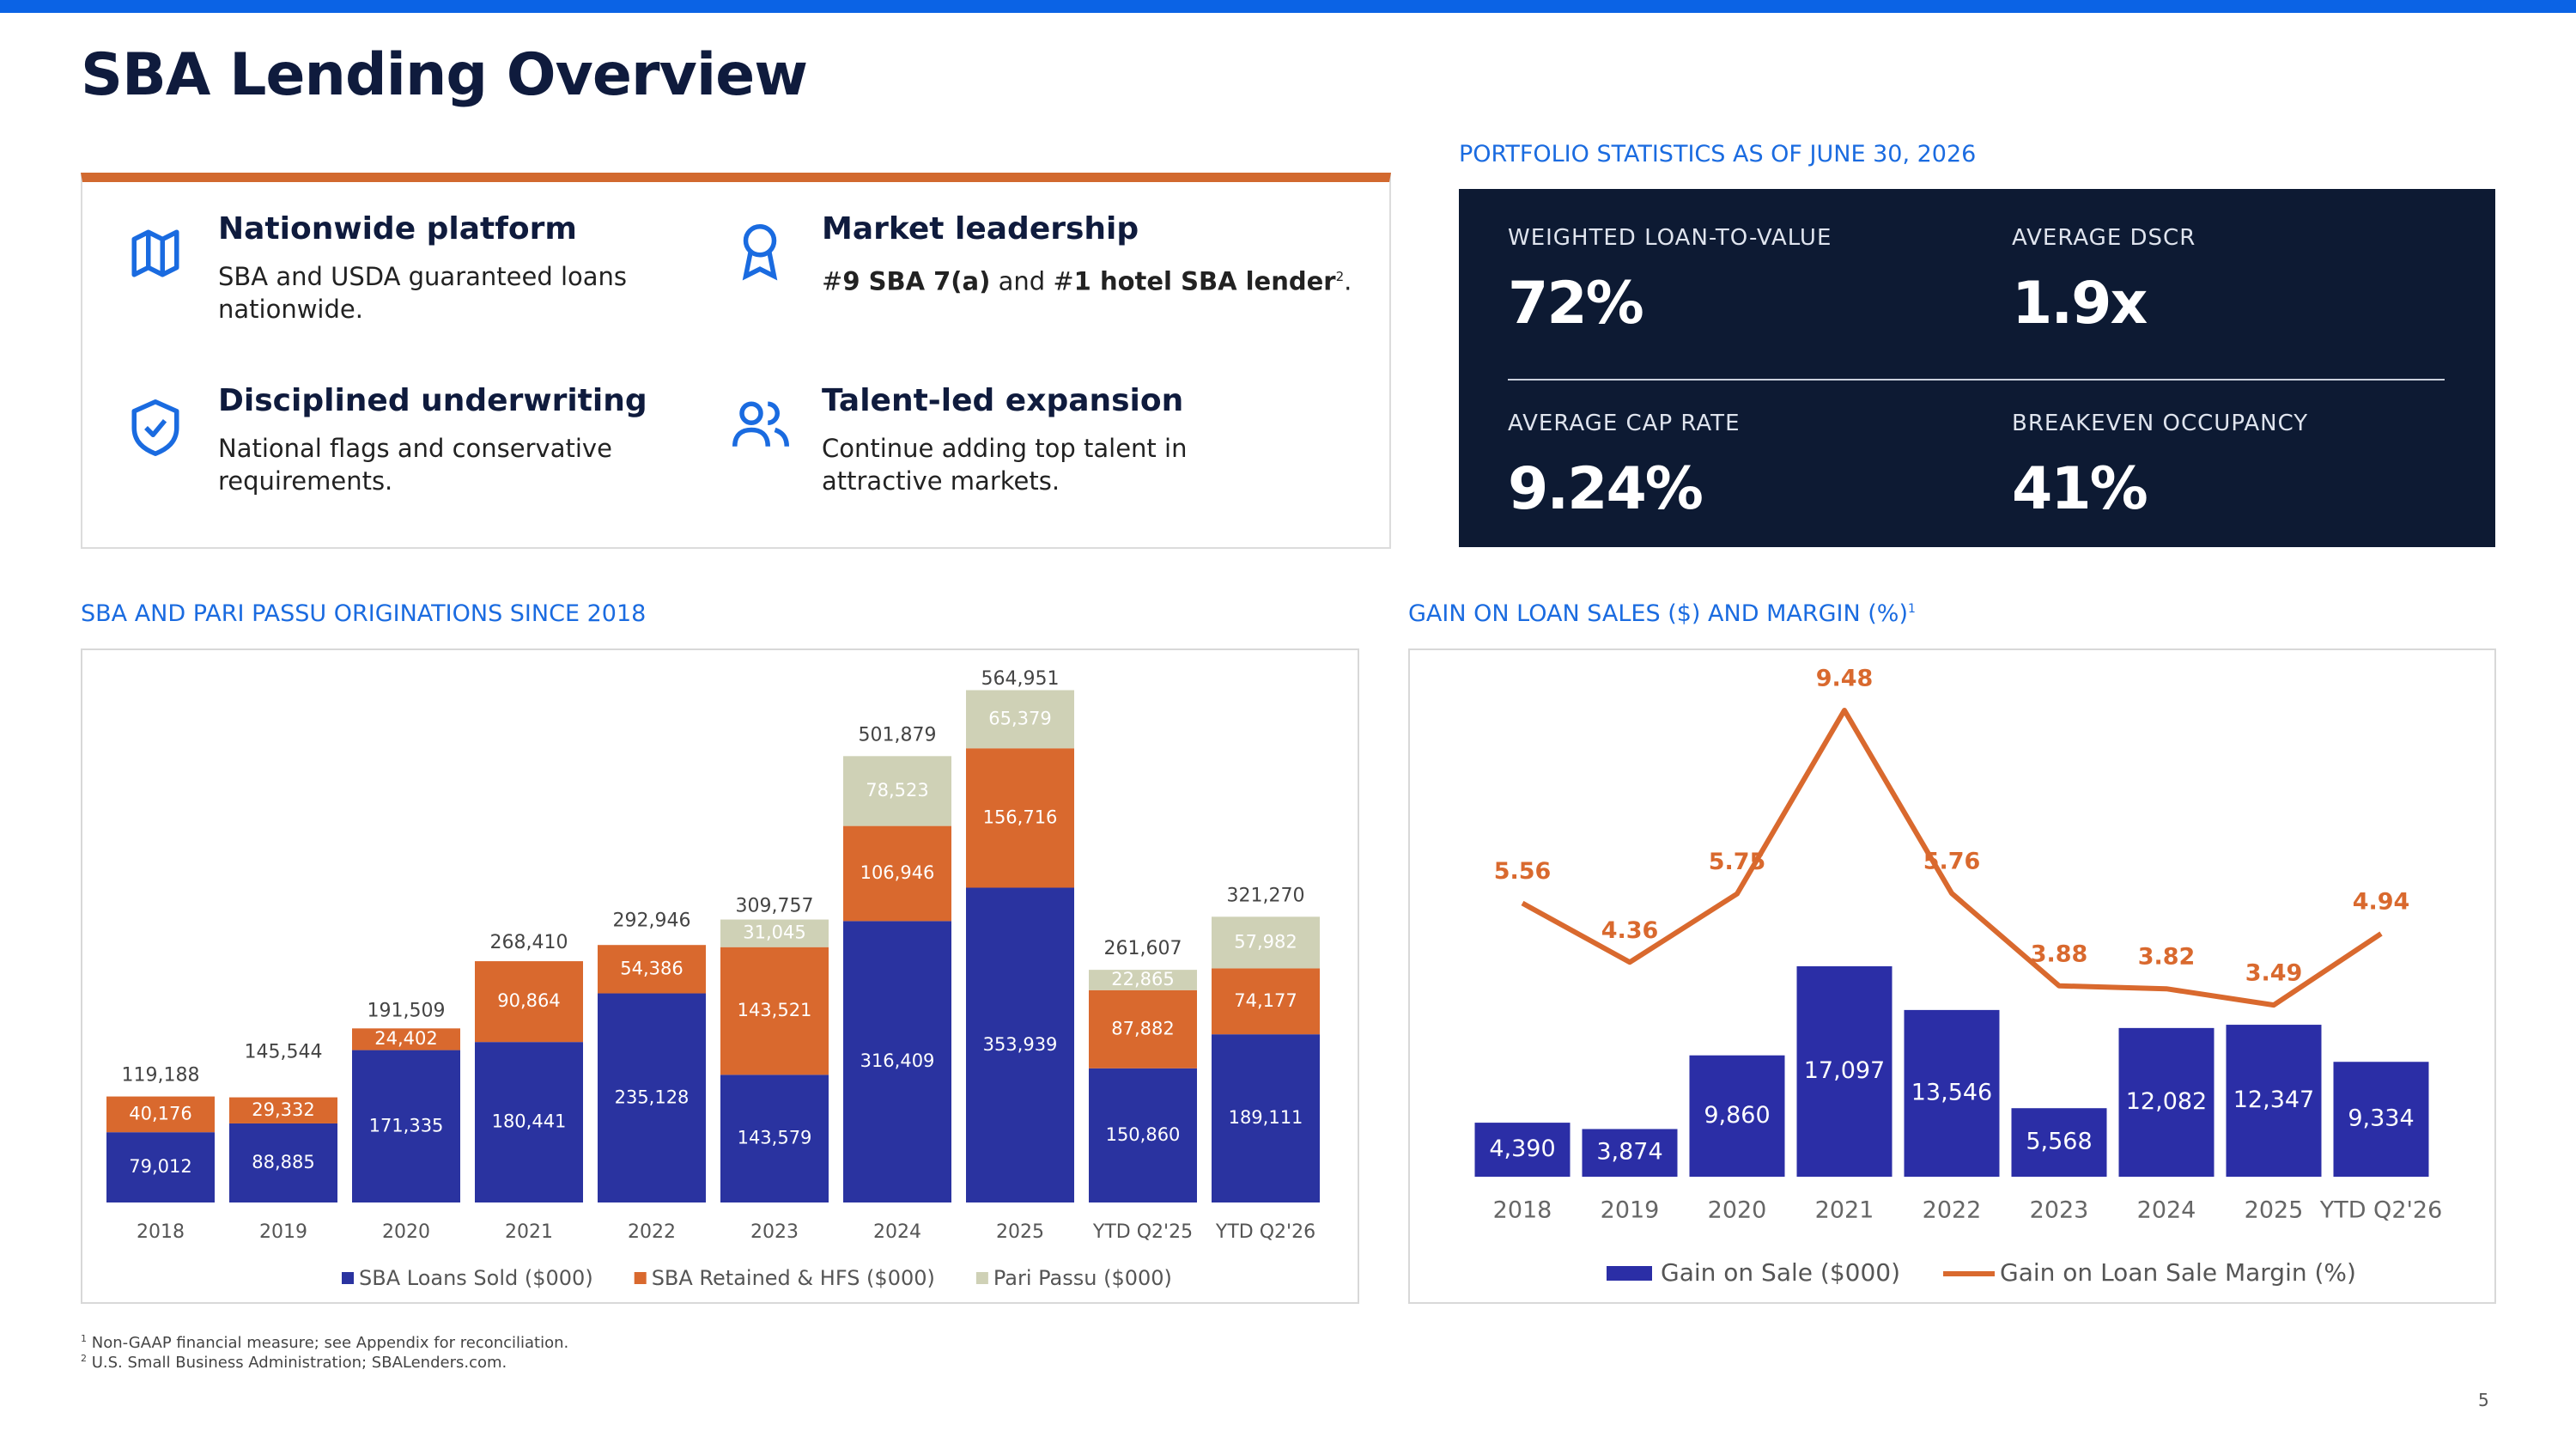 This screenshot has height=1449, width=2576. Describe the element at coordinates (1629, 1152) in the screenshot. I see `data-label: 3,874` at that location.